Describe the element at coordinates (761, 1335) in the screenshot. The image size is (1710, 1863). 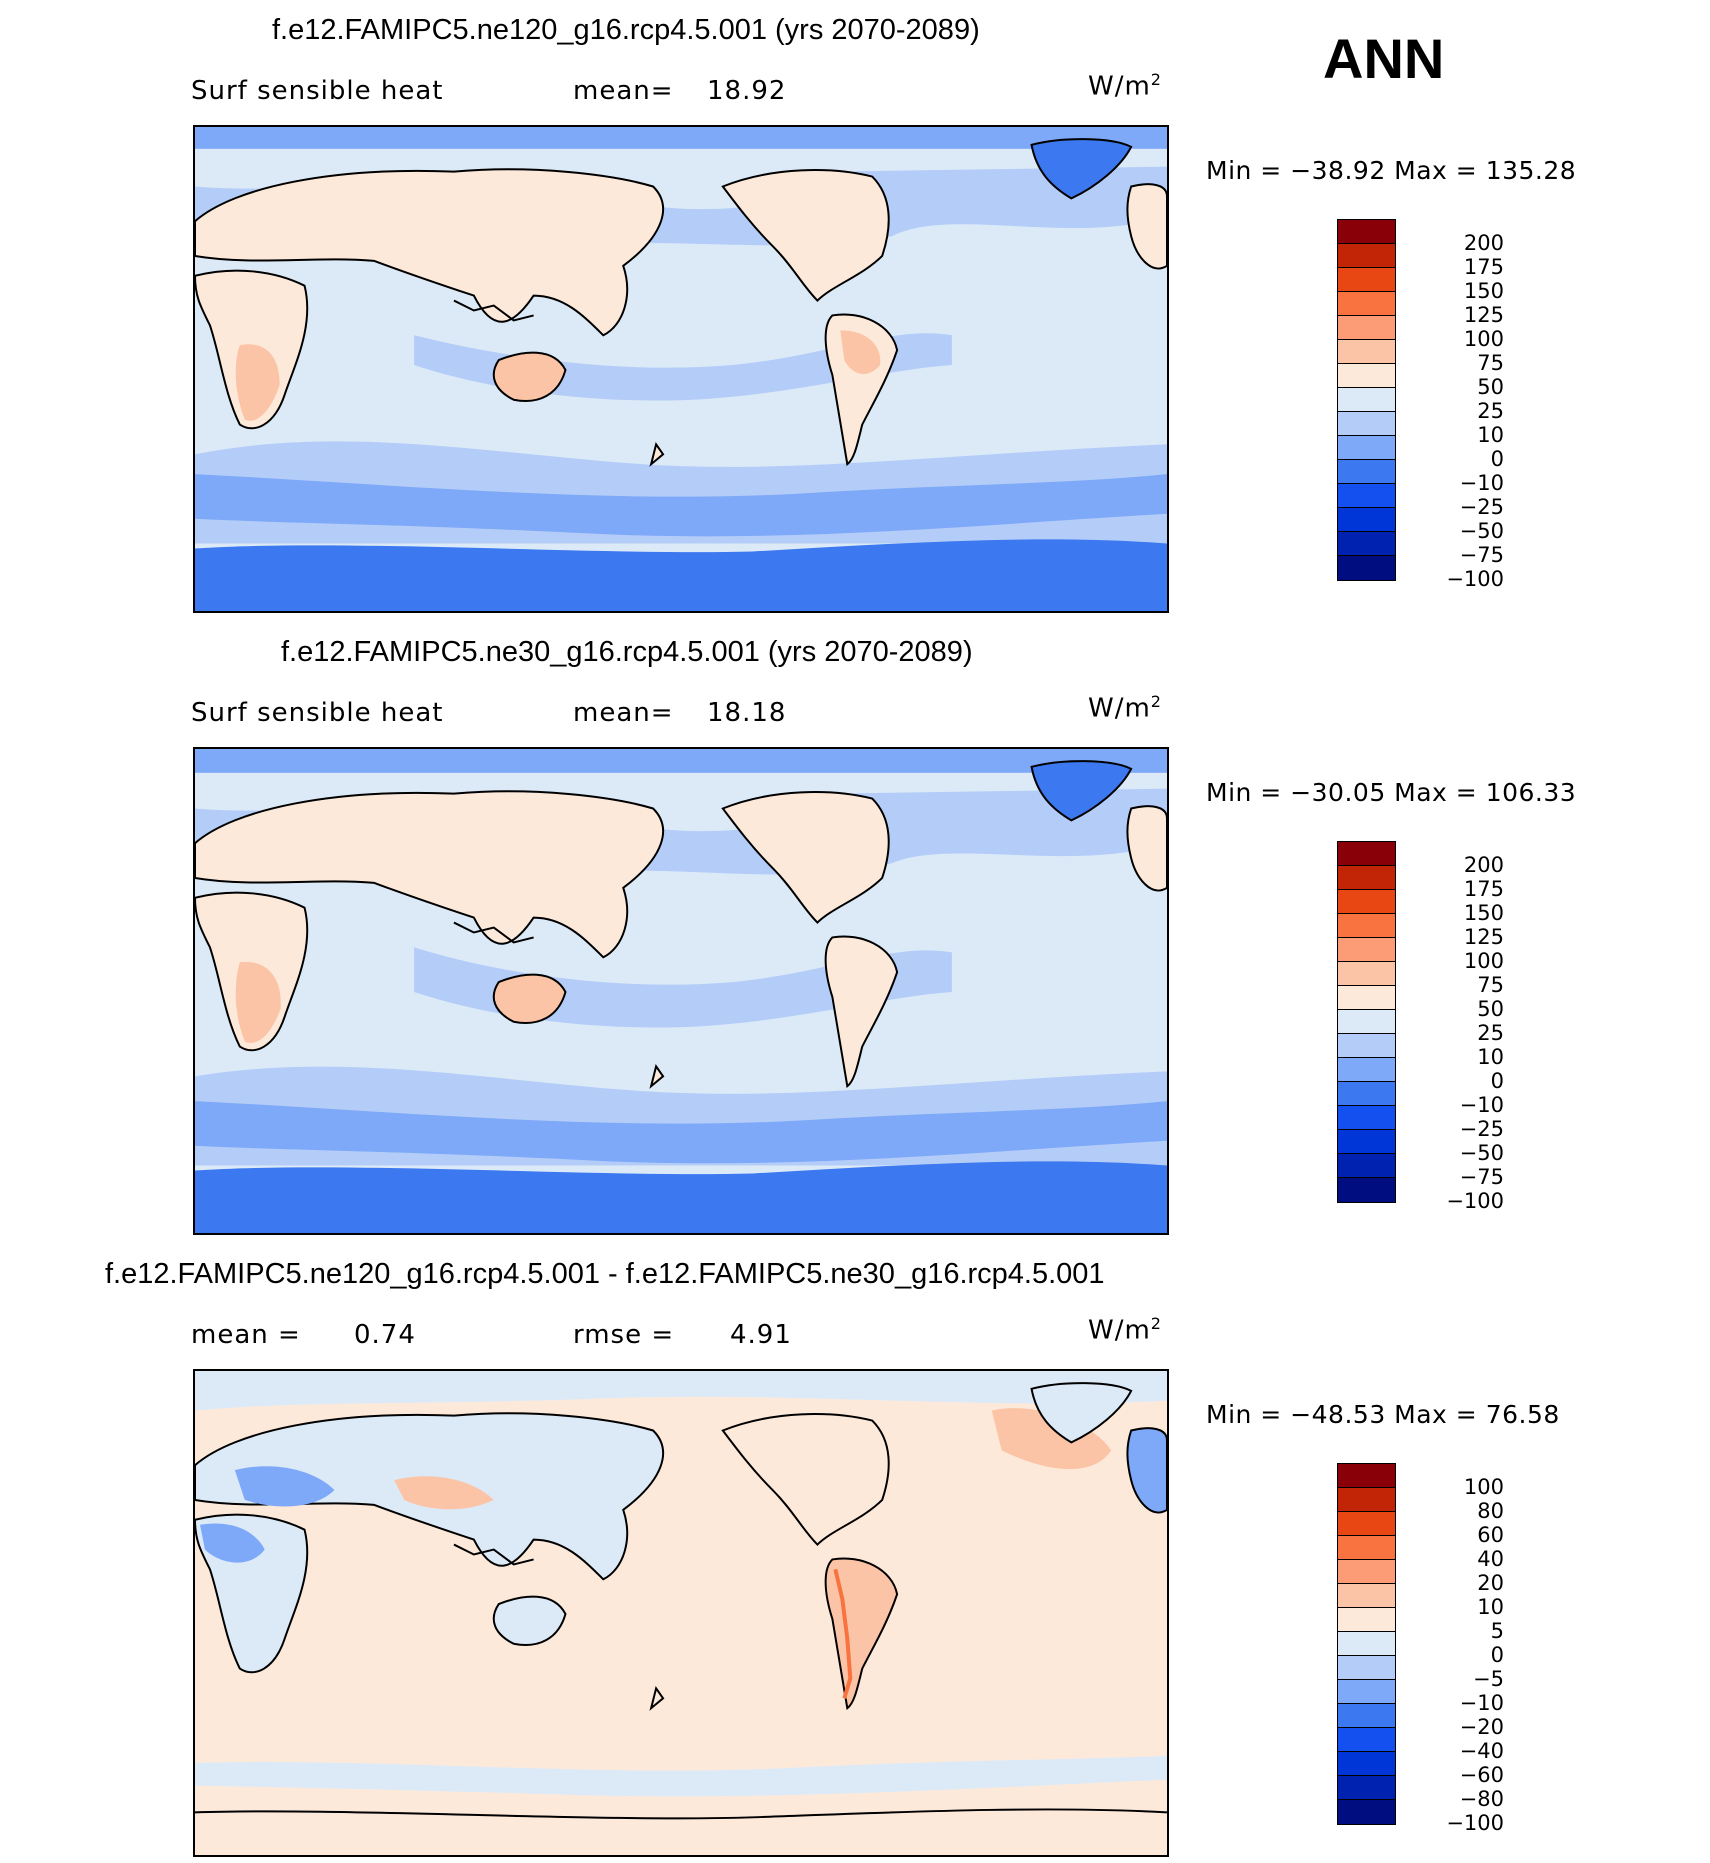
I see `panel3-rmse-value: 4.91` at that location.